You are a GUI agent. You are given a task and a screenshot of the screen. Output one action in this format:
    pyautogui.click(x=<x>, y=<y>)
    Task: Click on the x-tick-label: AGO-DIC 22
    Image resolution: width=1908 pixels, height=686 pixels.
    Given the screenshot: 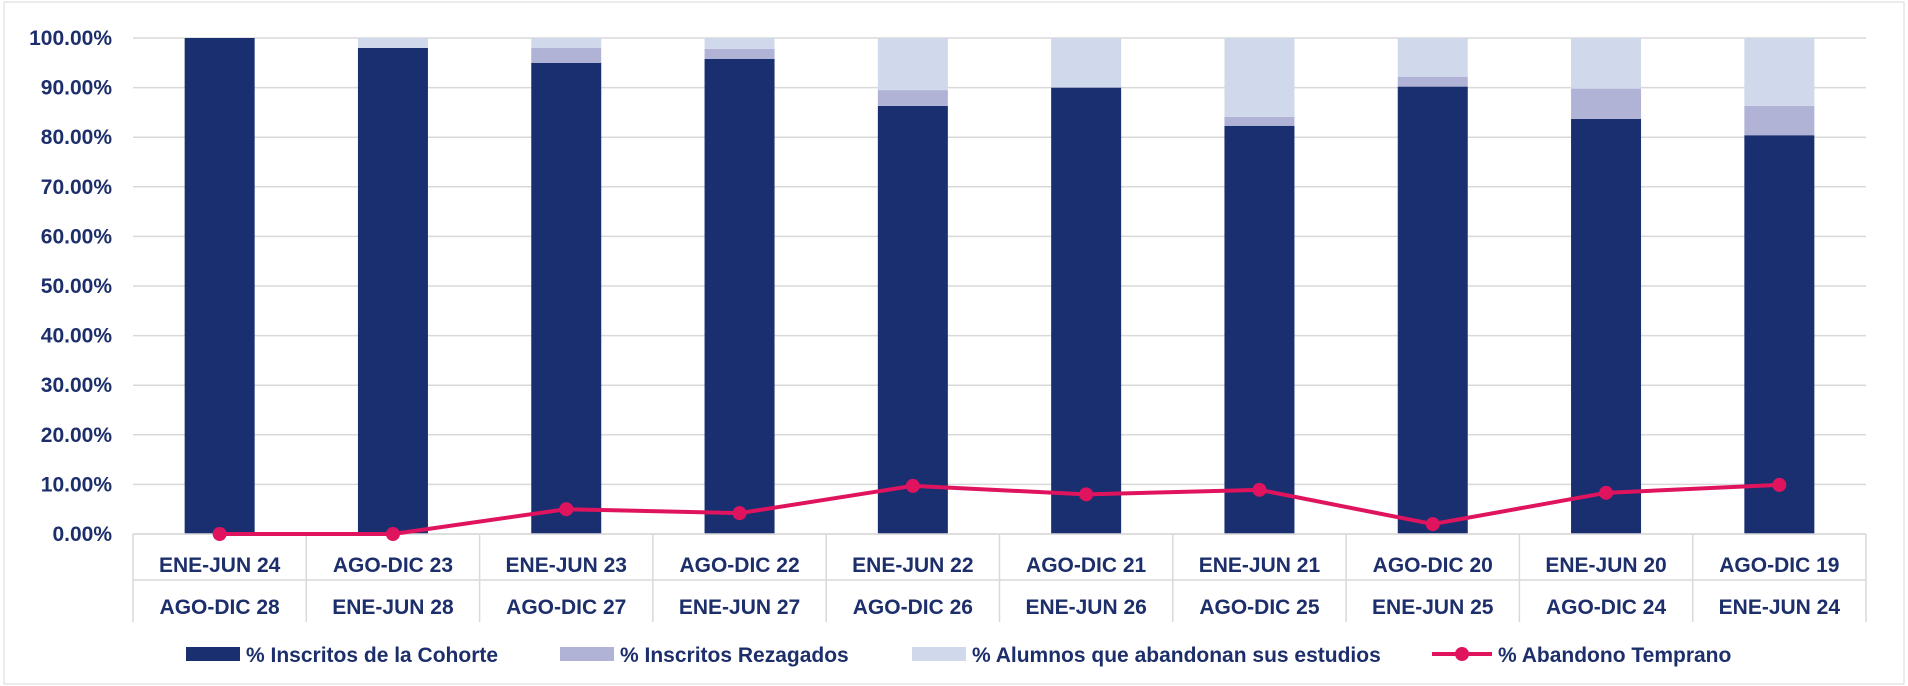 What is the action you would take?
    pyautogui.click(x=739, y=565)
    